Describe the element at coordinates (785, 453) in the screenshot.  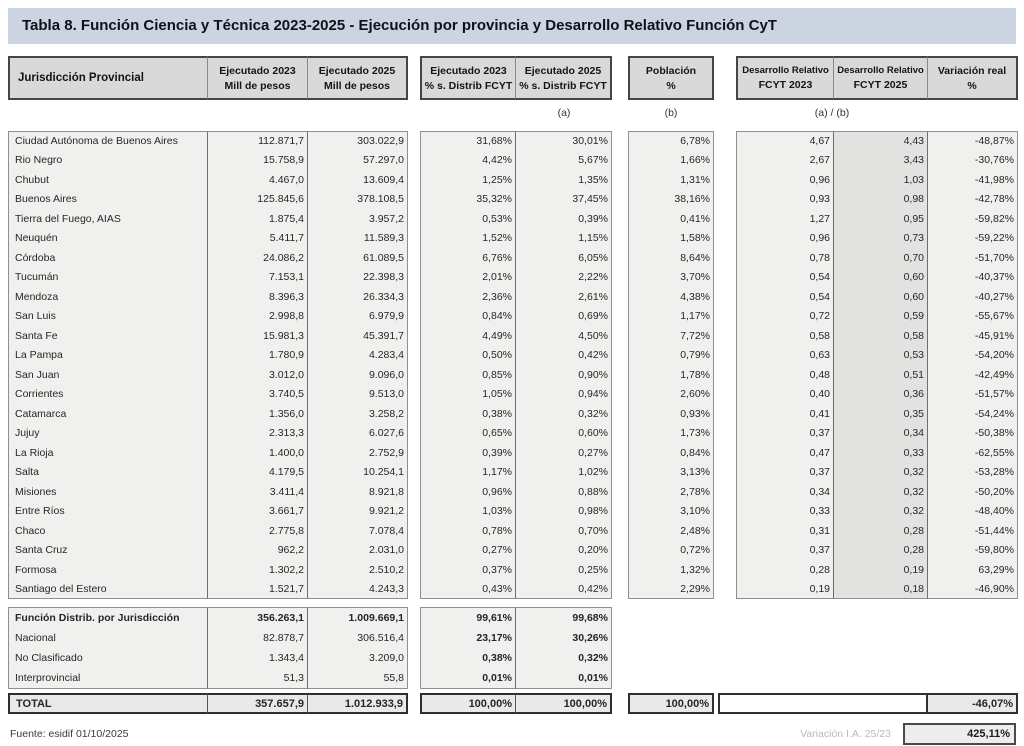
I see `desarrollo-2023-cell: 0,47` at that location.